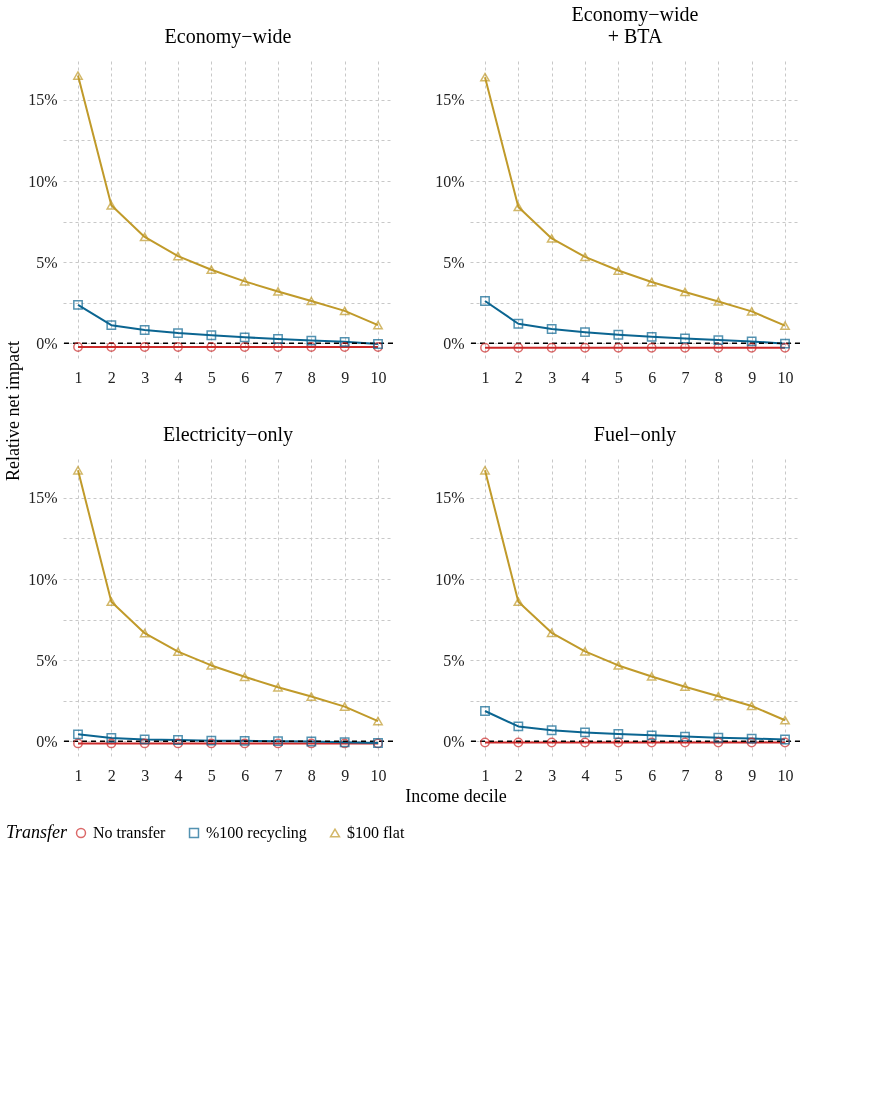 The image size is (886, 1095). Describe the element at coordinates (635, 25) in the screenshot. I see `chart-title: Economy−wide + BTA` at that location.